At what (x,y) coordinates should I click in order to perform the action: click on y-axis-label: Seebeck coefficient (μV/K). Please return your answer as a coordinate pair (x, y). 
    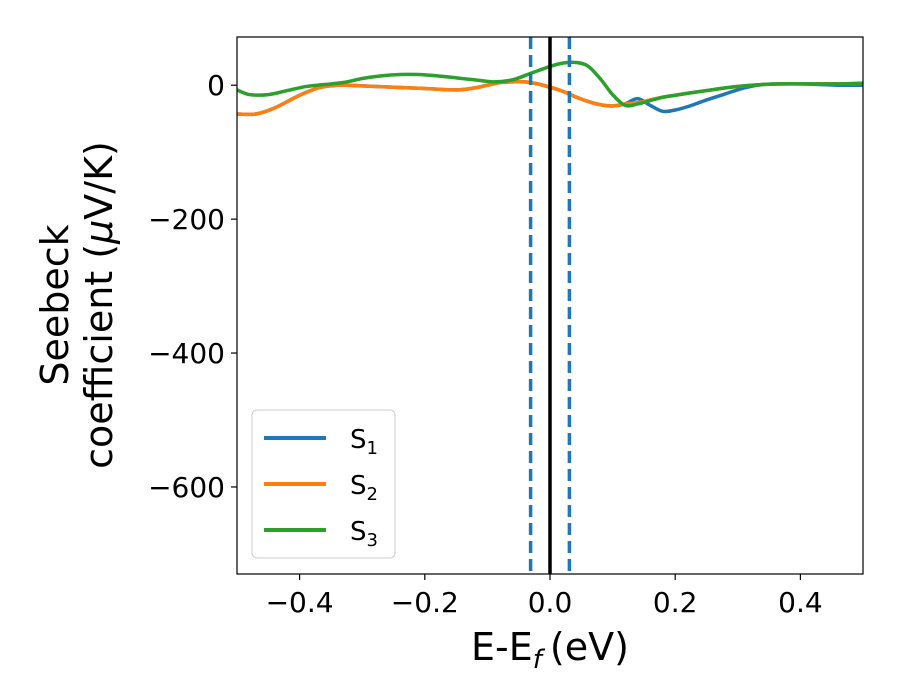
    Looking at the image, I should click on (77, 305).